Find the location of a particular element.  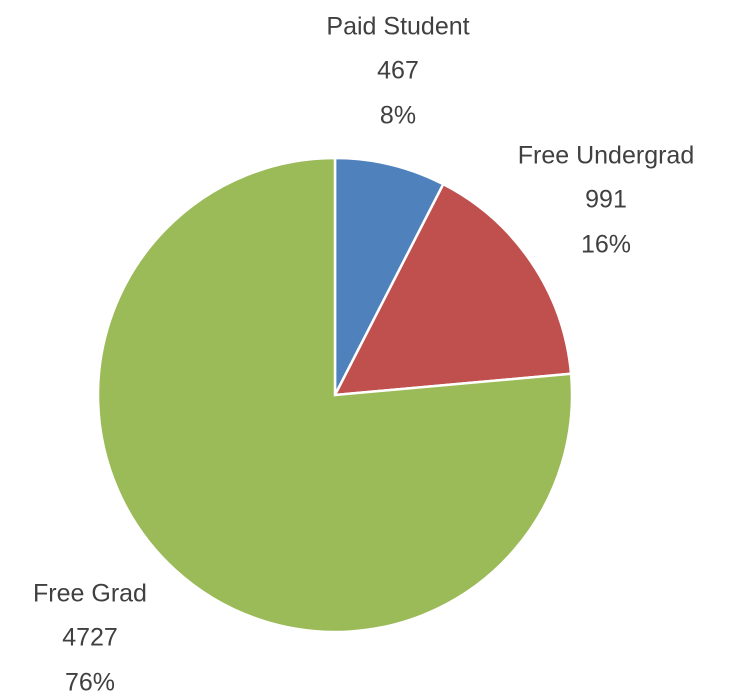

value-label: 991 is located at coordinates (606, 200).